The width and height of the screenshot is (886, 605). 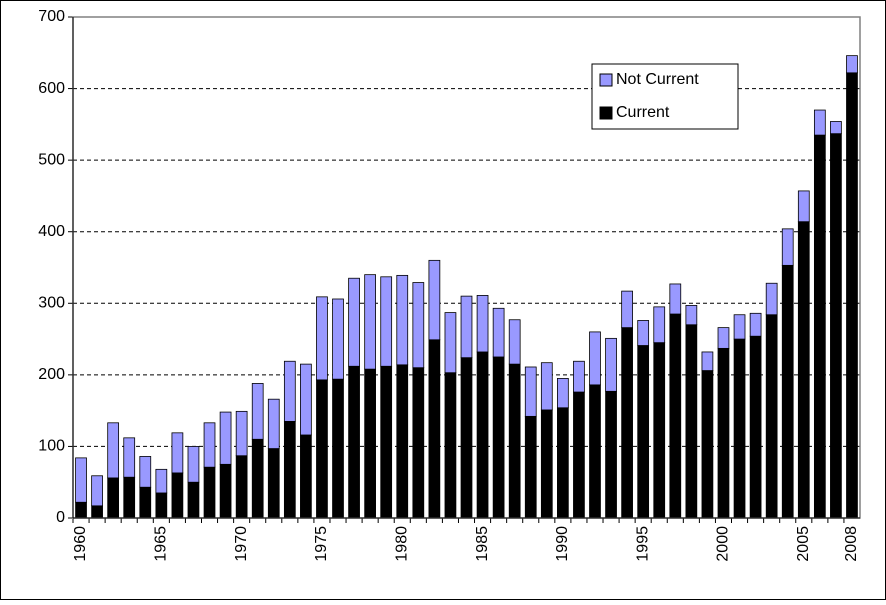 I want to click on x-tick-label: 2008, so click(x=851, y=544).